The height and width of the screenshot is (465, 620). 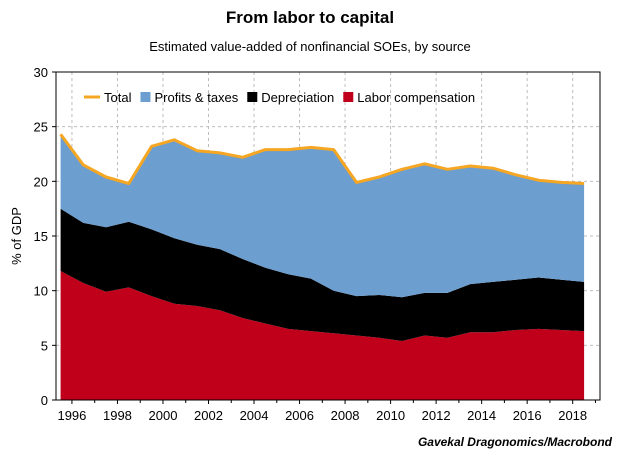 What do you see at coordinates (297, 97) in the screenshot?
I see `legend-label-depreciation: Depreciation` at bounding box center [297, 97].